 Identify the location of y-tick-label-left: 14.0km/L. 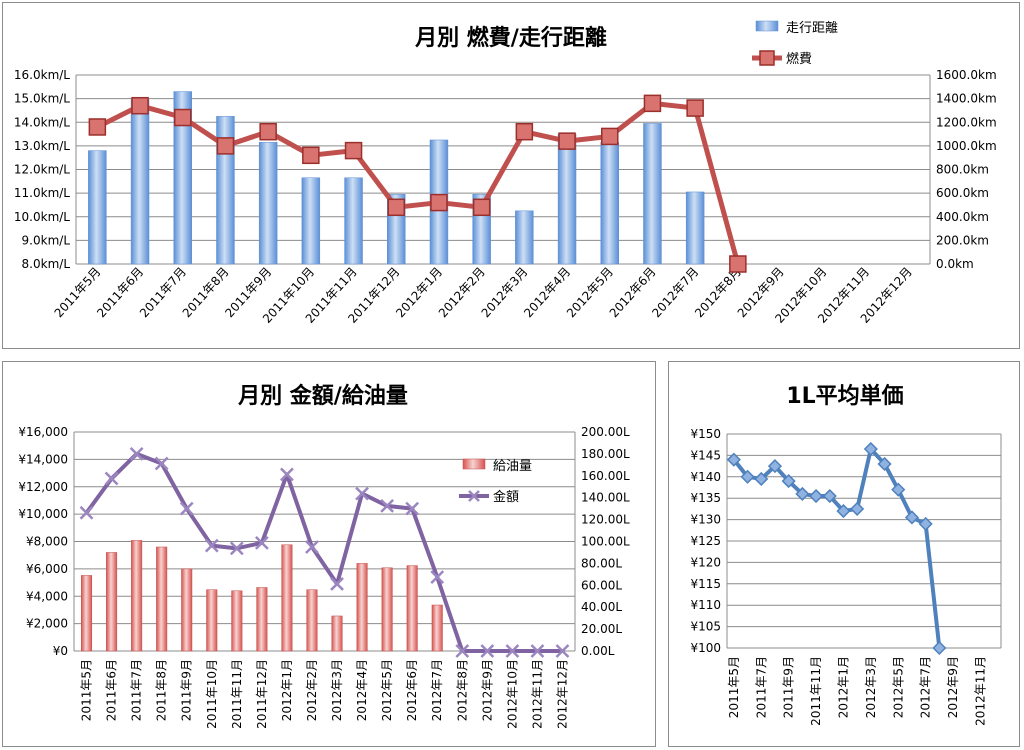
(42, 122).